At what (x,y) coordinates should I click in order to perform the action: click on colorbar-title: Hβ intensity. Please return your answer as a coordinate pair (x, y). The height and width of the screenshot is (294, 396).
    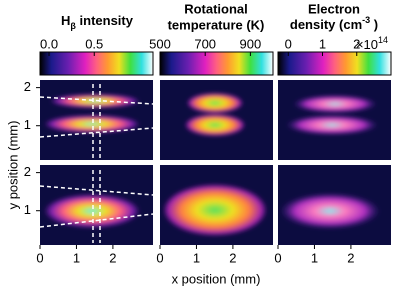
    Looking at the image, I should click on (97, 22).